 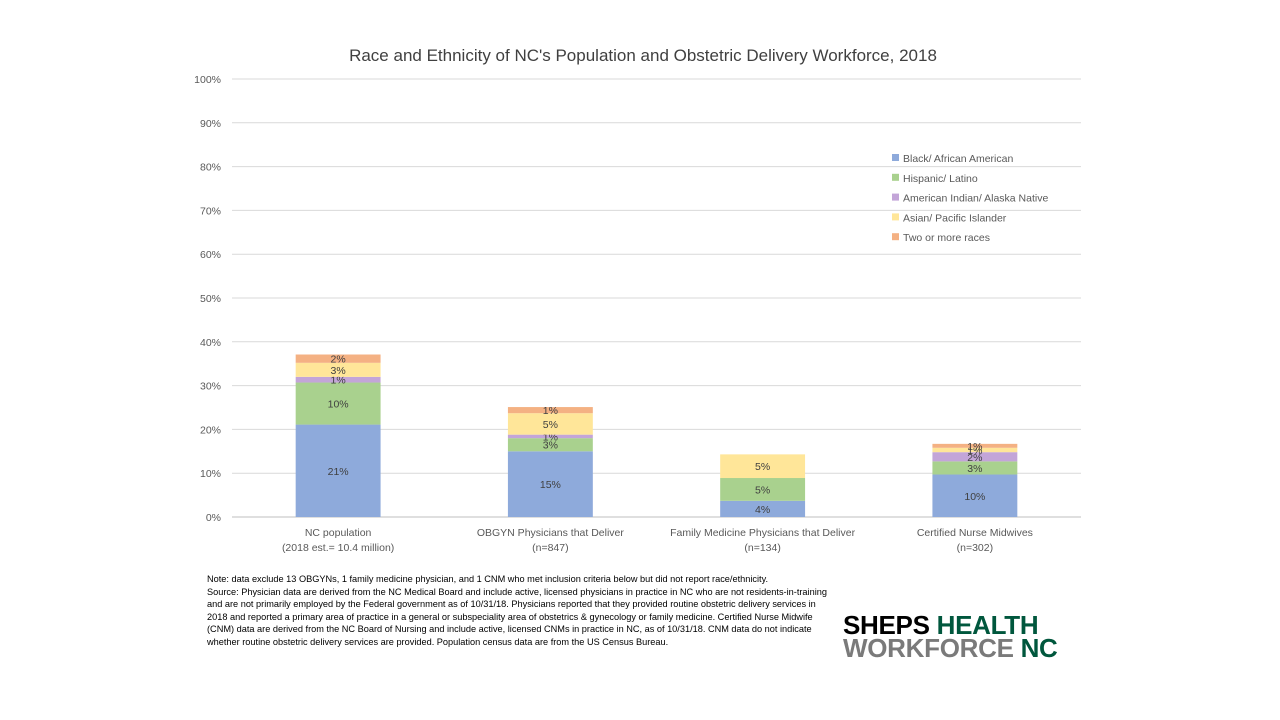 I want to click on x-tick-sublabel: (n=134), so click(x=762, y=548).